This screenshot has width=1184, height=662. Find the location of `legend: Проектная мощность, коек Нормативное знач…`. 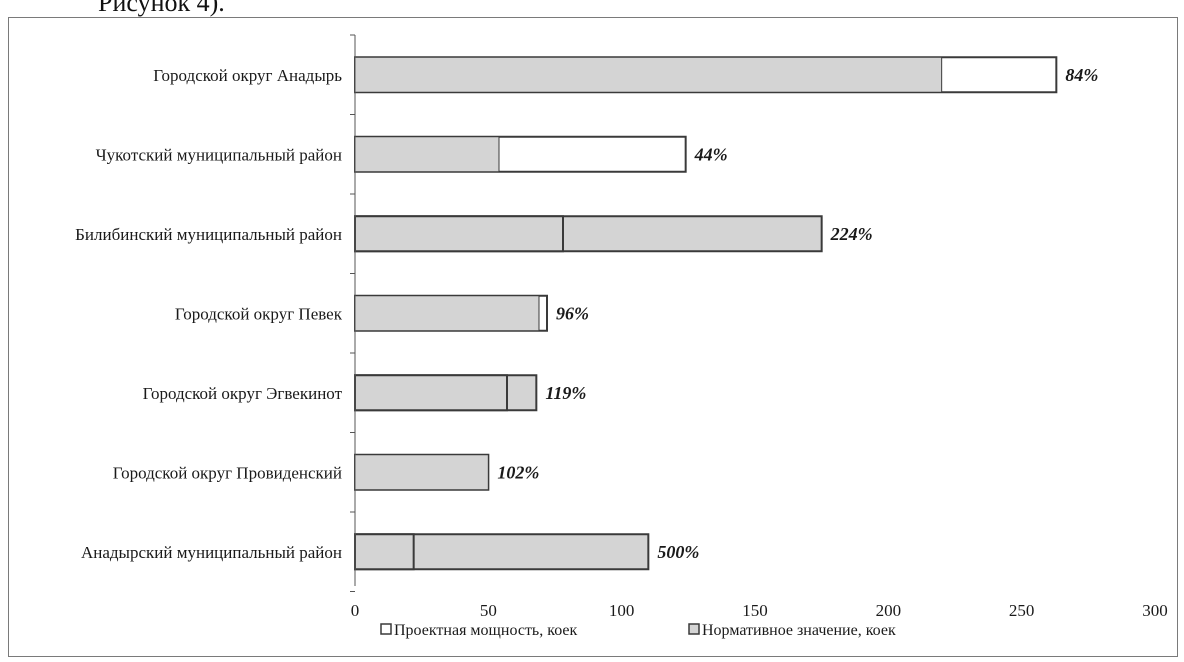

legend: Проектная мощность, коек Нормативное знач… is located at coordinates (638, 630).